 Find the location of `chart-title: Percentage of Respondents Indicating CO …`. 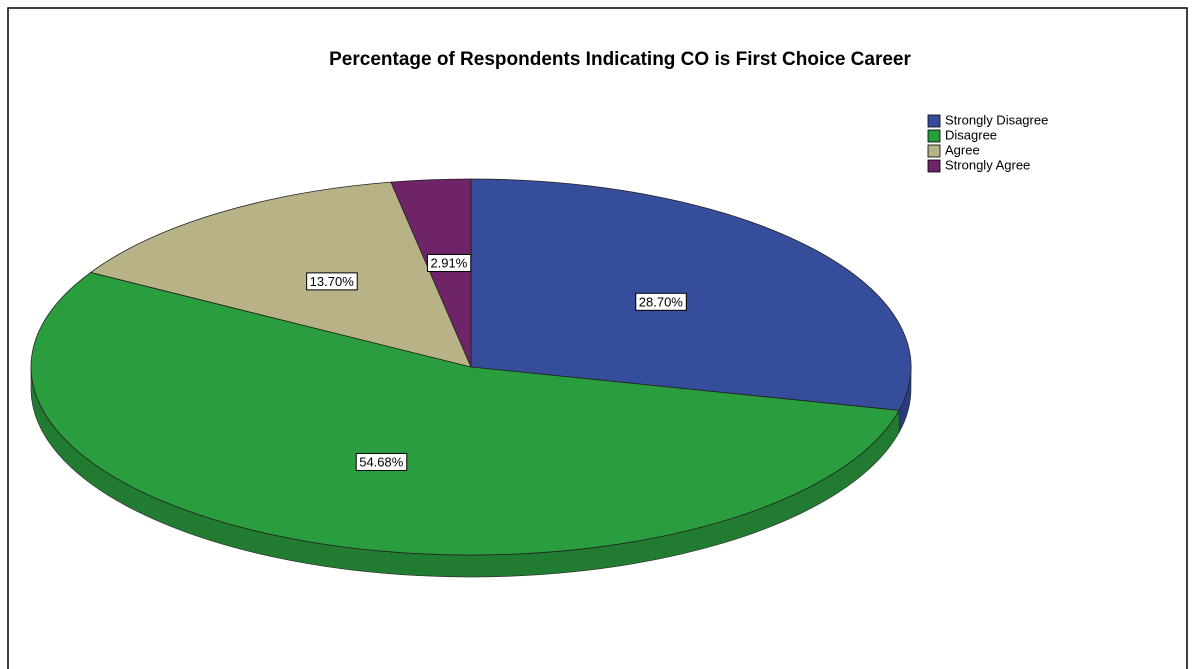

chart-title: Percentage of Respondents Indicating CO … is located at coordinates (620, 59).